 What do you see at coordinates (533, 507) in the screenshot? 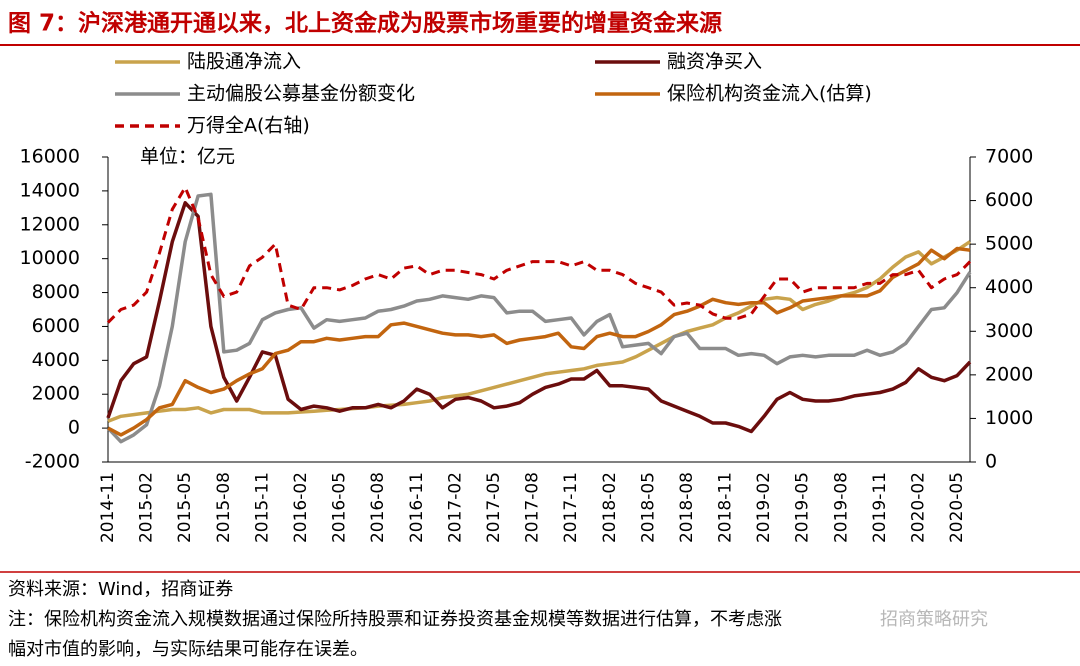
I see `x-tick-label: 2017-08` at bounding box center [533, 507].